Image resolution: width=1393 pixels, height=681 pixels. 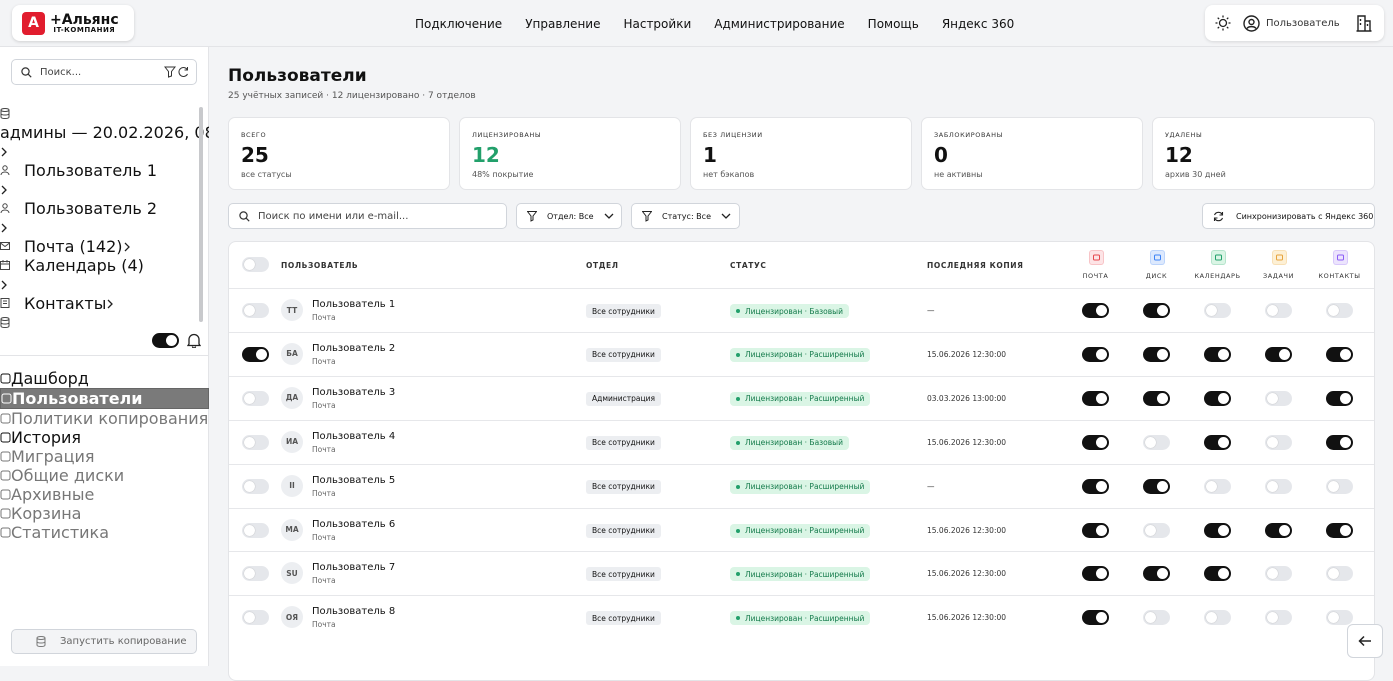 I want to click on sync-button: Синхронизировать с Яндекс 360, so click(x=1288, y=216).